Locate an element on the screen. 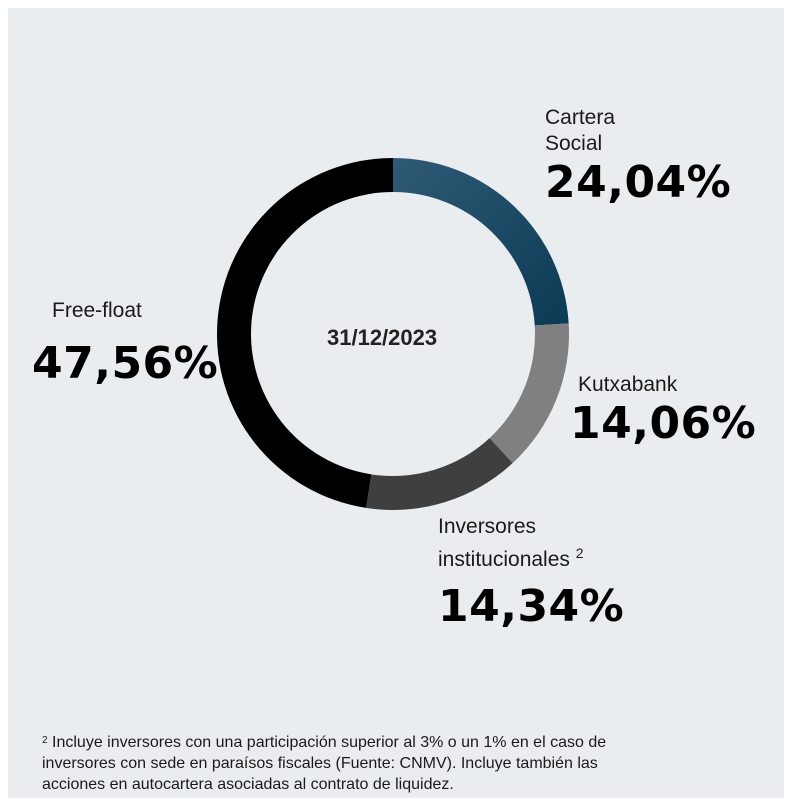 The height and width of the screenshot is (799, 792). cartera-social-name-line1: Cartera is located at coordinates (580, 117).